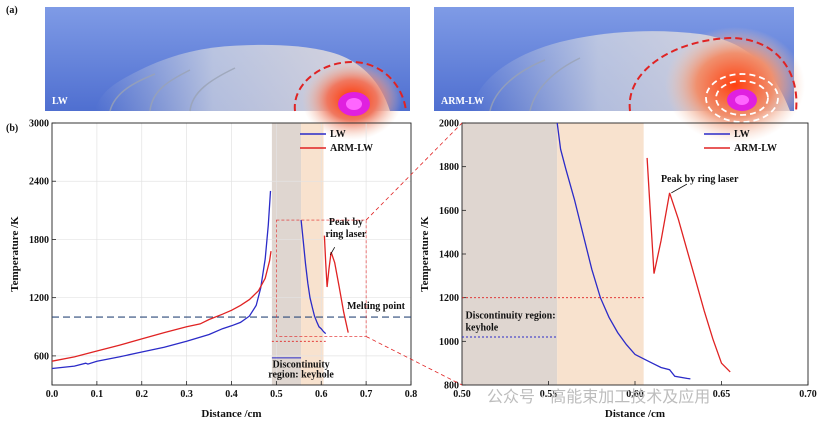 This screenshot has width=830, height=427. Describe the element at coordinates (808, 394) in the screenshot. I see `x-tick-label-4: 0.70` at that location.